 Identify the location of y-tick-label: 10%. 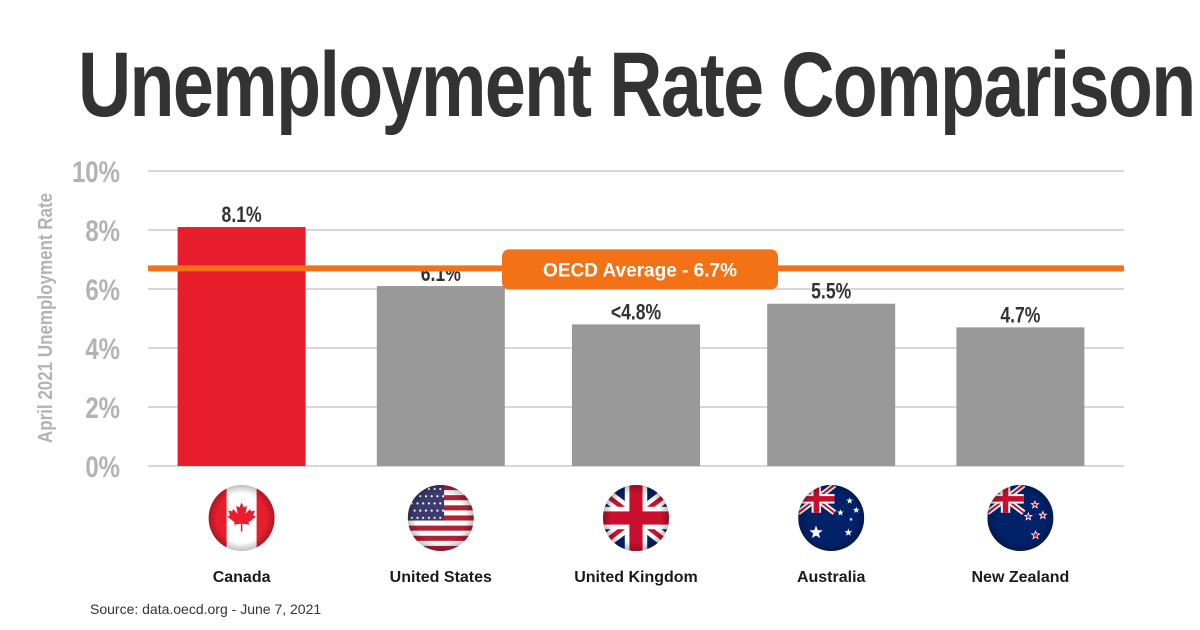
(96, 171).